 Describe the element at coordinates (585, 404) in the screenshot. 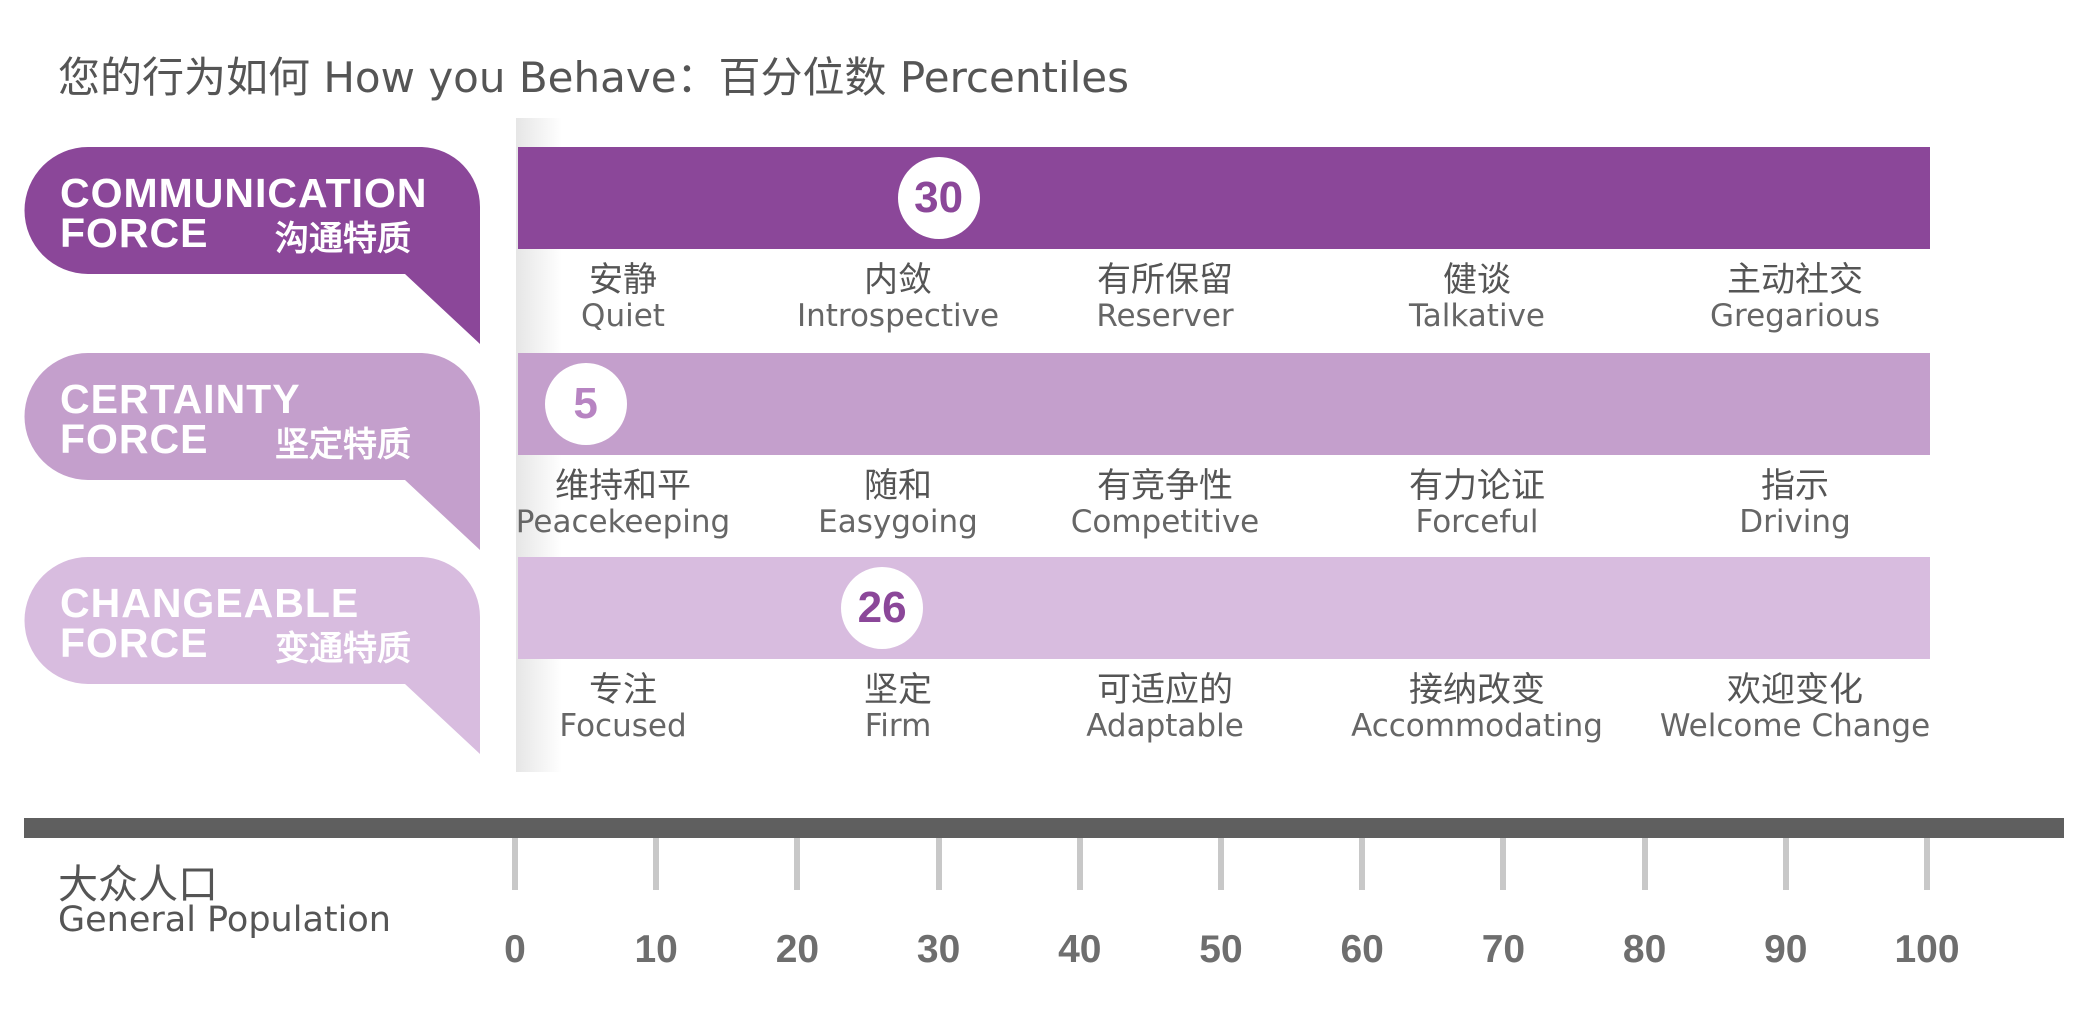

I see `percentile-marker: 5` at that location.